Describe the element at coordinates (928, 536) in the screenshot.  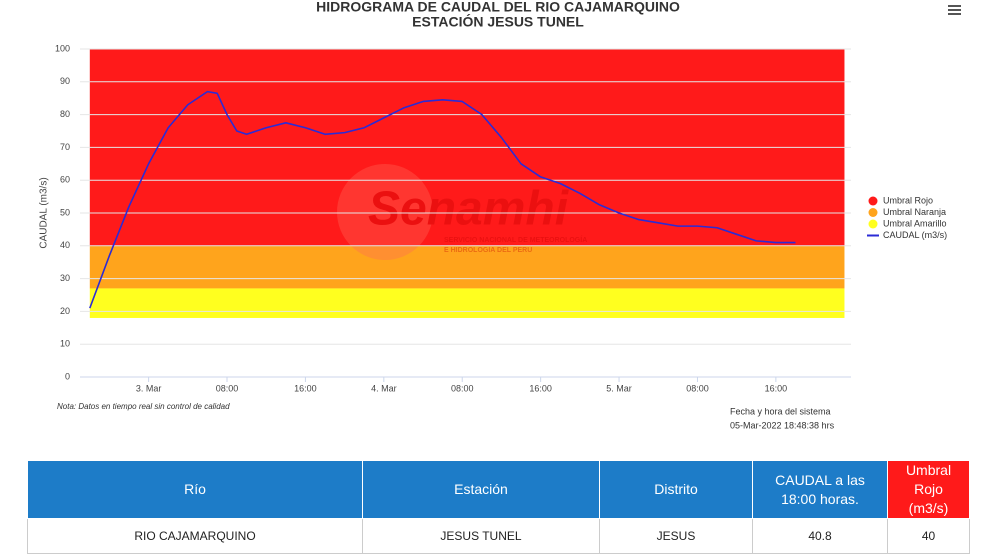
I see `cell: 40` at that location.